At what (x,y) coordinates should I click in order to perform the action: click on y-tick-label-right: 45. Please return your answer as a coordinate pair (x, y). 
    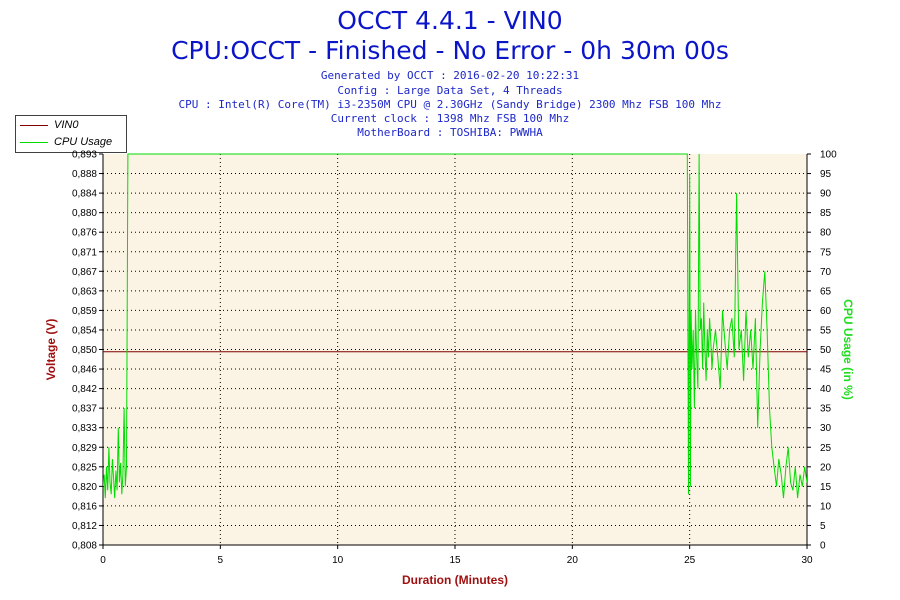
    Looking at the image, I should click on (826, 370).